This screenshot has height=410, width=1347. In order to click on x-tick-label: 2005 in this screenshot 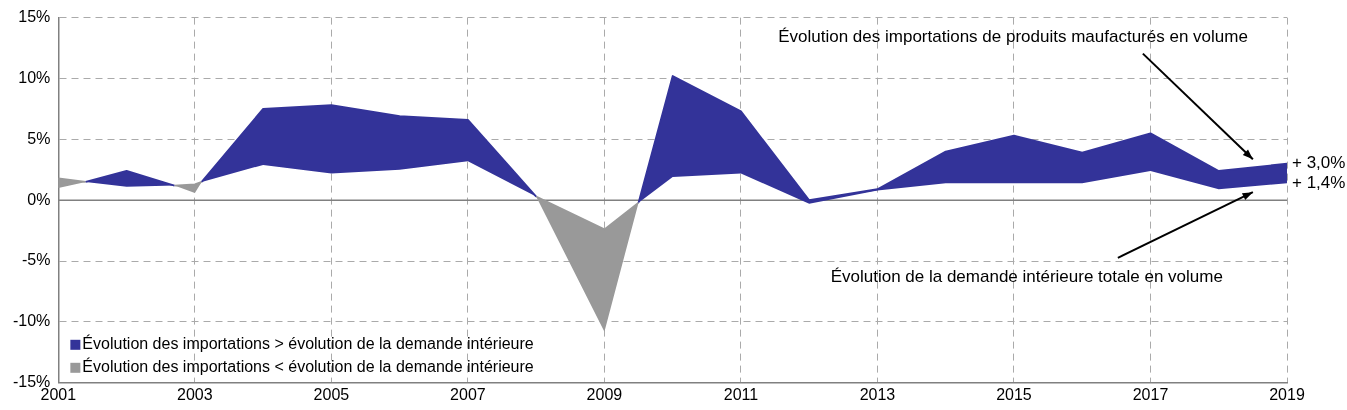, I will do `click(331, 394)`.